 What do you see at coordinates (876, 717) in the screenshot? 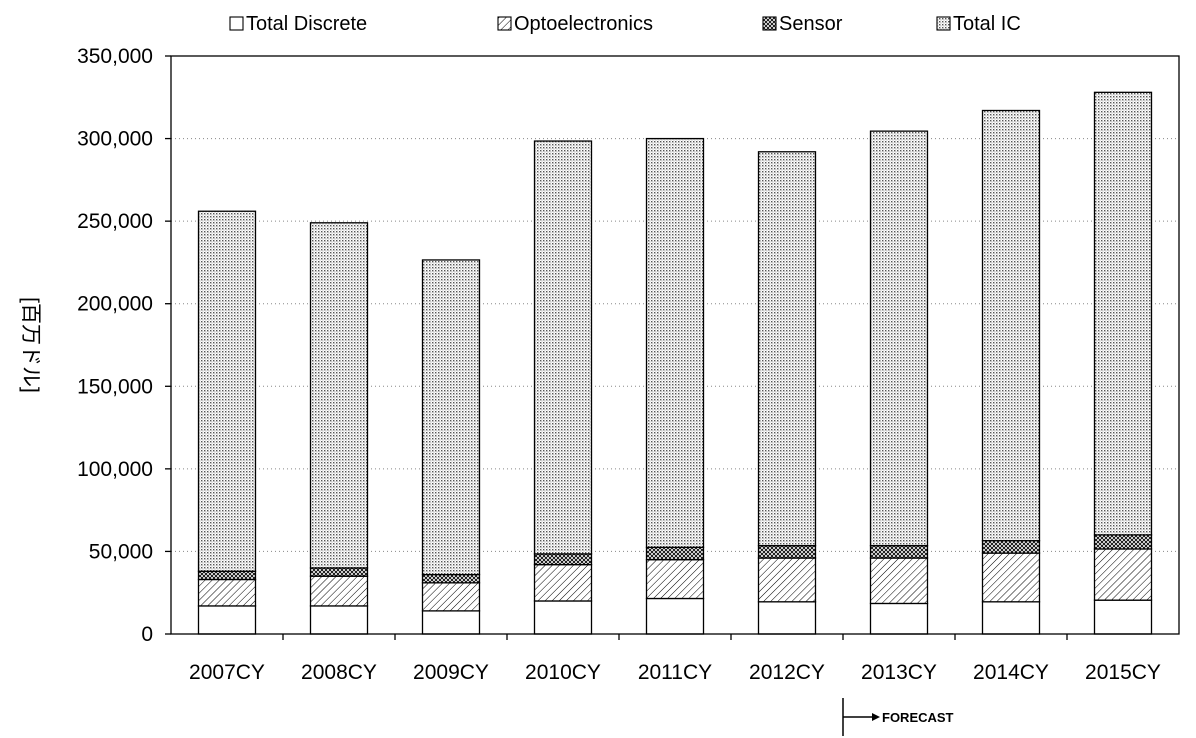
I see `forecast-arrowhead` at bounding box center [876, 717].